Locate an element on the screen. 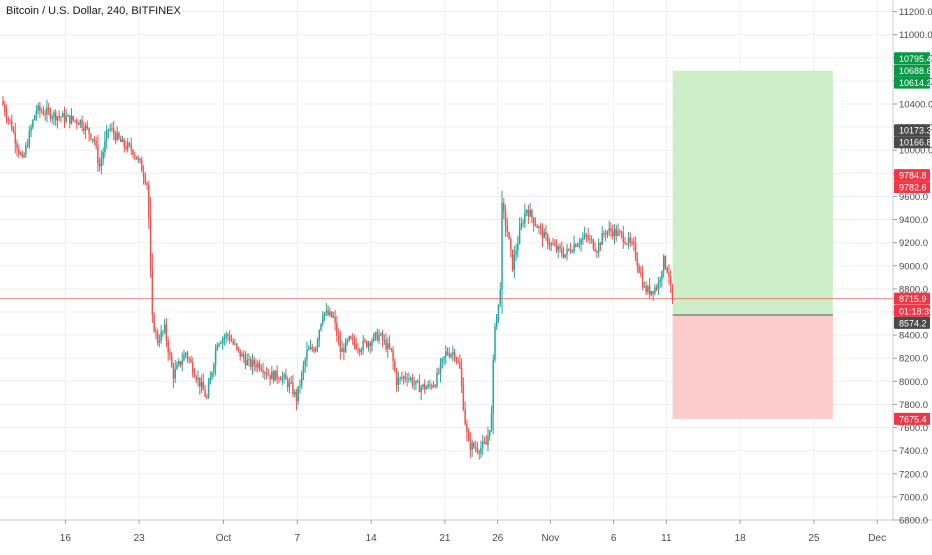 This screenshot has width=932, height=555. y-tick-label: 7000.0 is located at coordinates (913, 497).